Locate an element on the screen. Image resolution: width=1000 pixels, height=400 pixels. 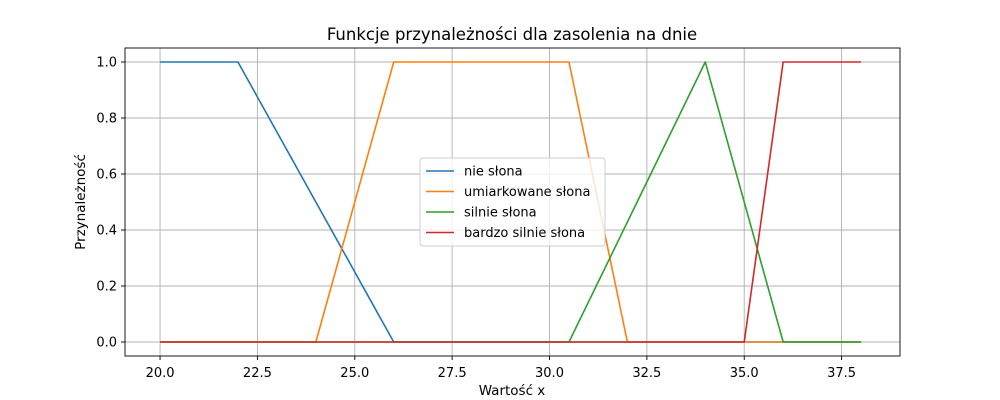
y-tick-label: 0.0 is located at coordinates (106, 343).